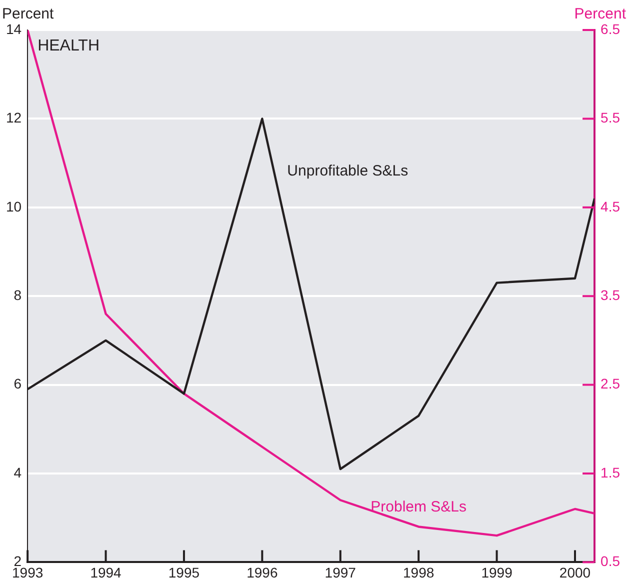 The image size is (630, 585). Describe the element at coordinates (18, 384) in the screenshot. I see `y-tick-label: 6` at that location.